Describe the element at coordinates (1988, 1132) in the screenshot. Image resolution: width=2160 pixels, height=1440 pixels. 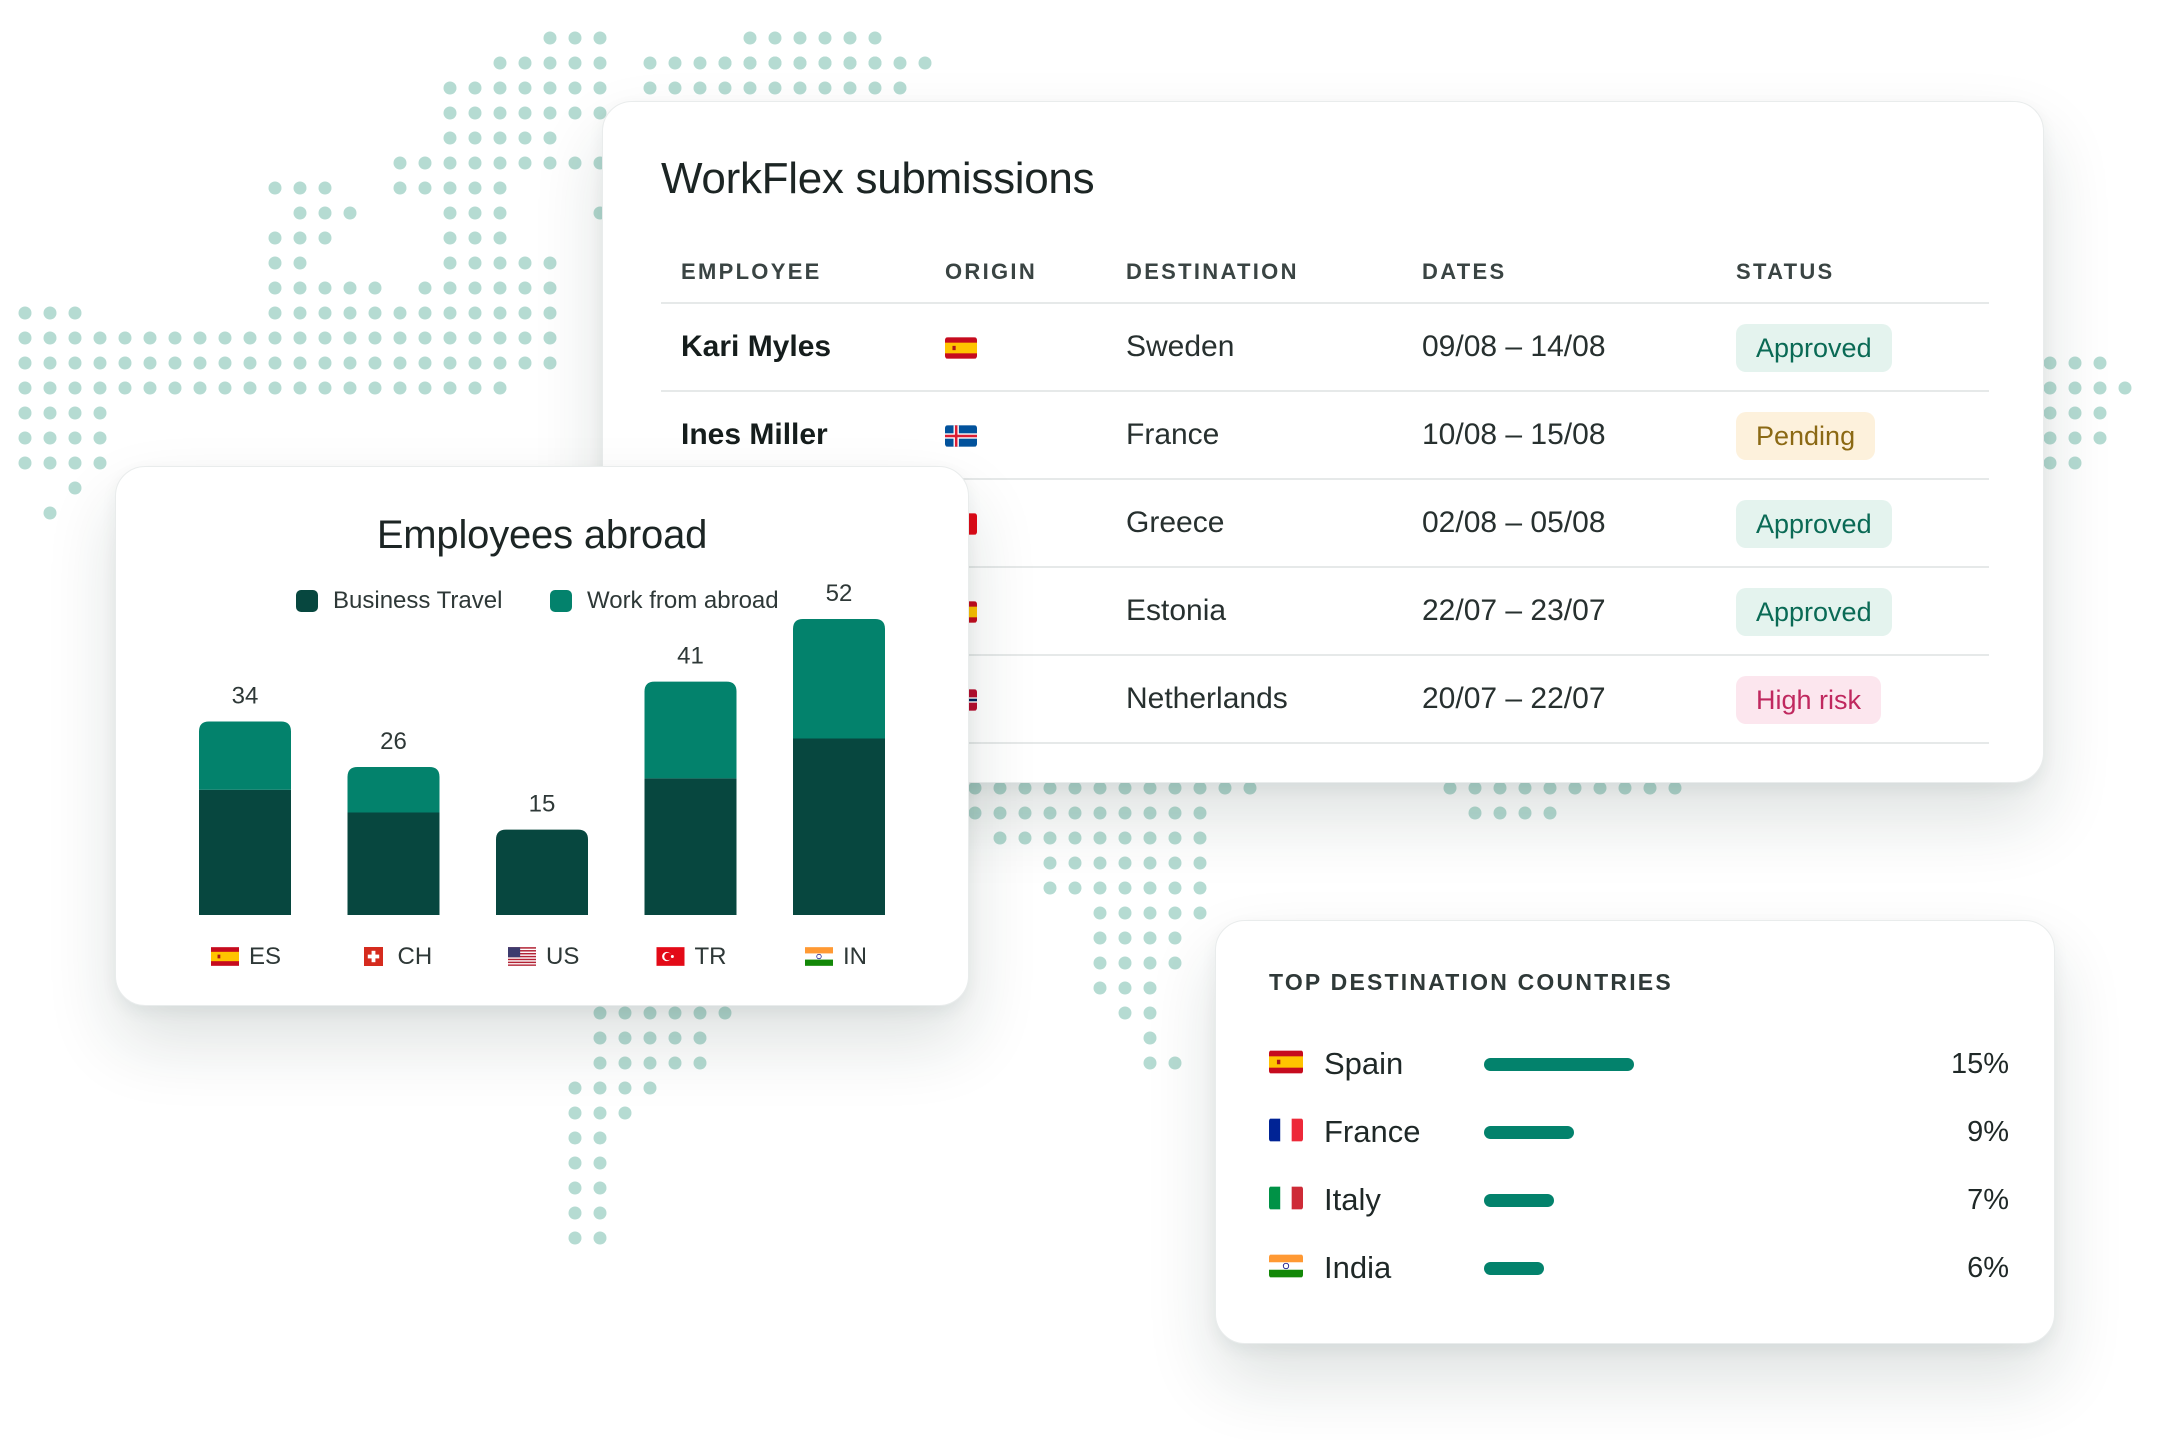
I see `destination-percent: 9%` at that location.